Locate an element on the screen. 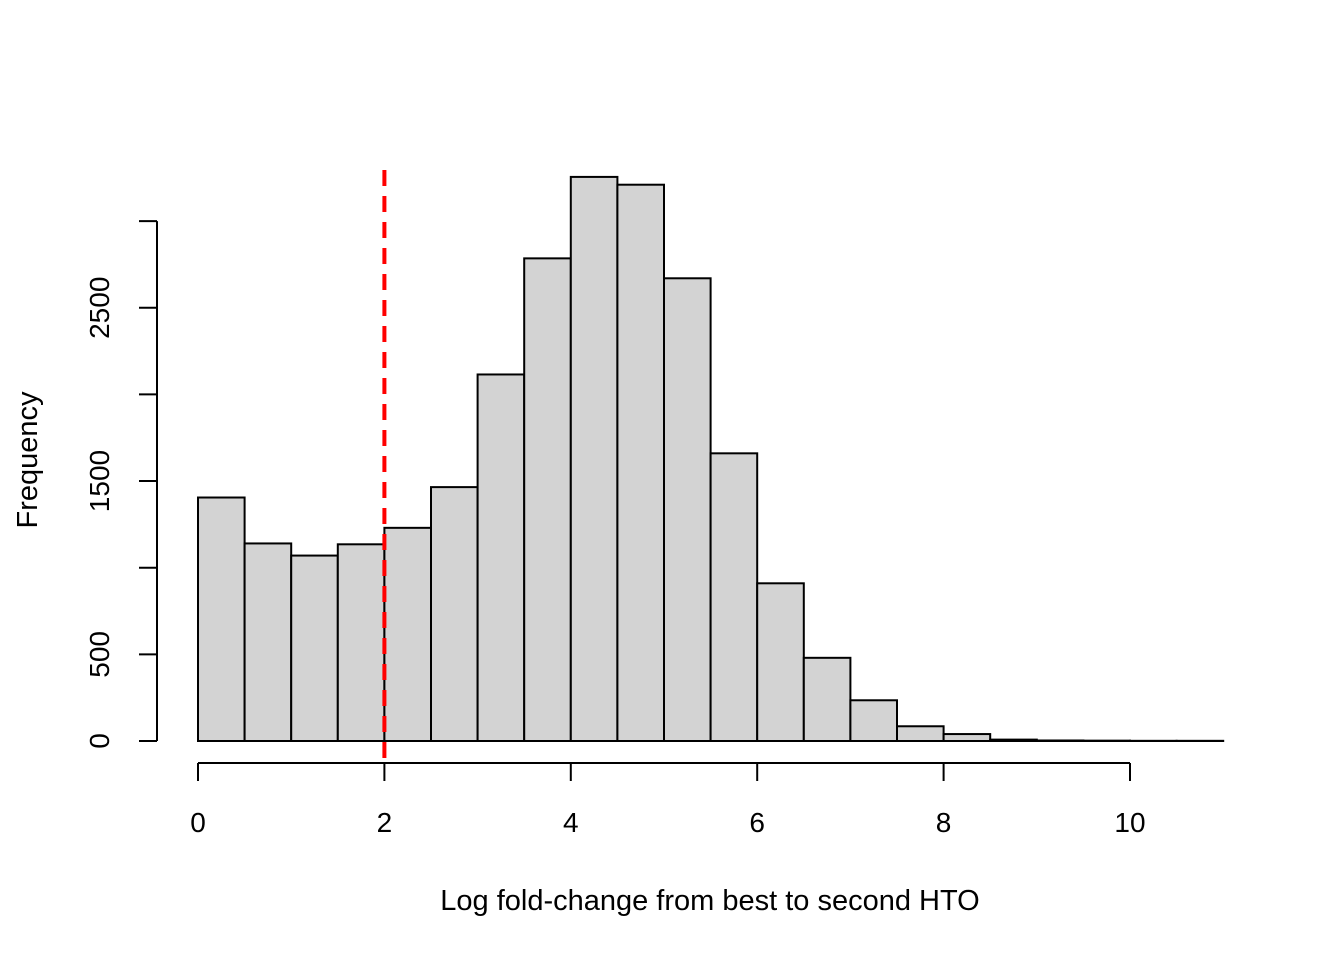  x-axis-title: Log fold-change from best to second HTO is located at coordinates (710, 901).